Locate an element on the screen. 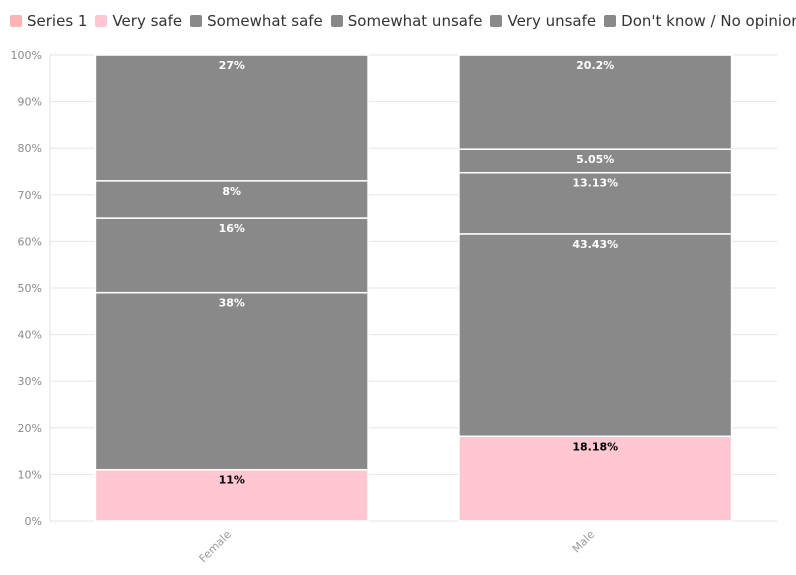 The height and width of the screenshot is (575, 796). legend-label: Somewhat safe is located at coordinates (265, 21).